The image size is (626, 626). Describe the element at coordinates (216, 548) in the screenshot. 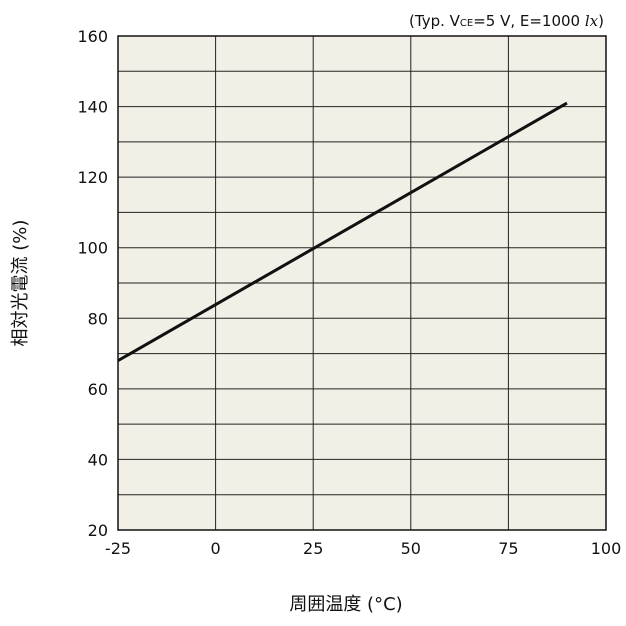

I see `x-tick-label: 0` at that location.